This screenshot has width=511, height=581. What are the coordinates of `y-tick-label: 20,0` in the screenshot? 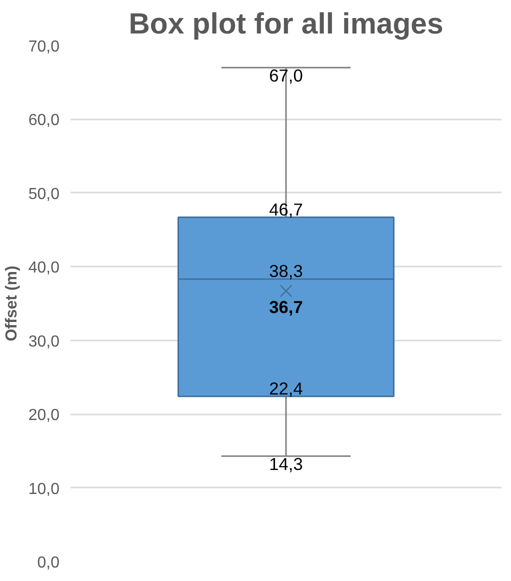 It's located at (44, 415).